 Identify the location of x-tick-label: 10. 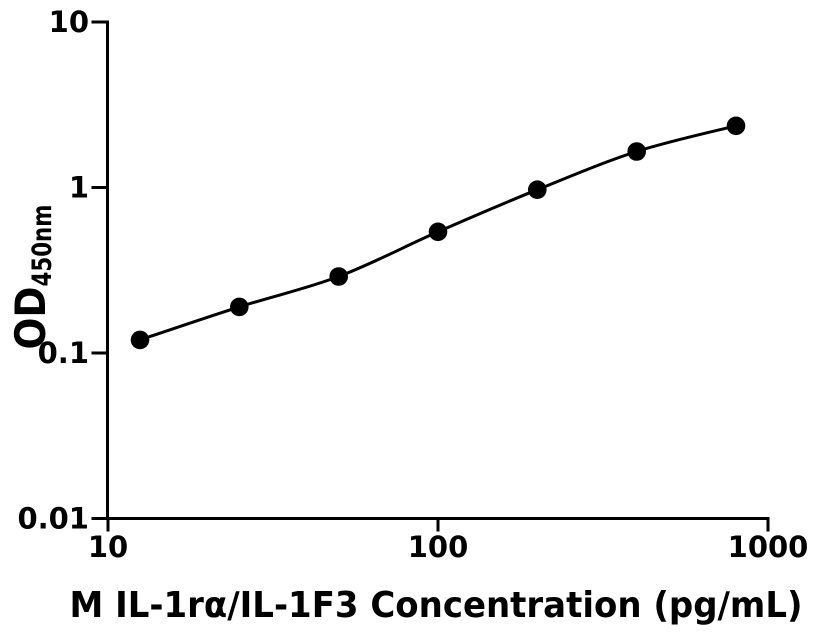
(108, 547).